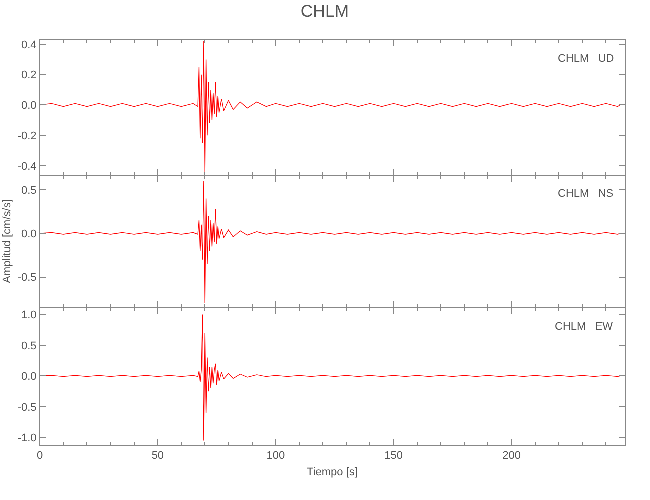 The width and height of the screenshot is (650, 500). What do you see at coordinates (325, 12) in the screenshot?
I see `chart-title: CHLM` at bounding box center [325, 12].